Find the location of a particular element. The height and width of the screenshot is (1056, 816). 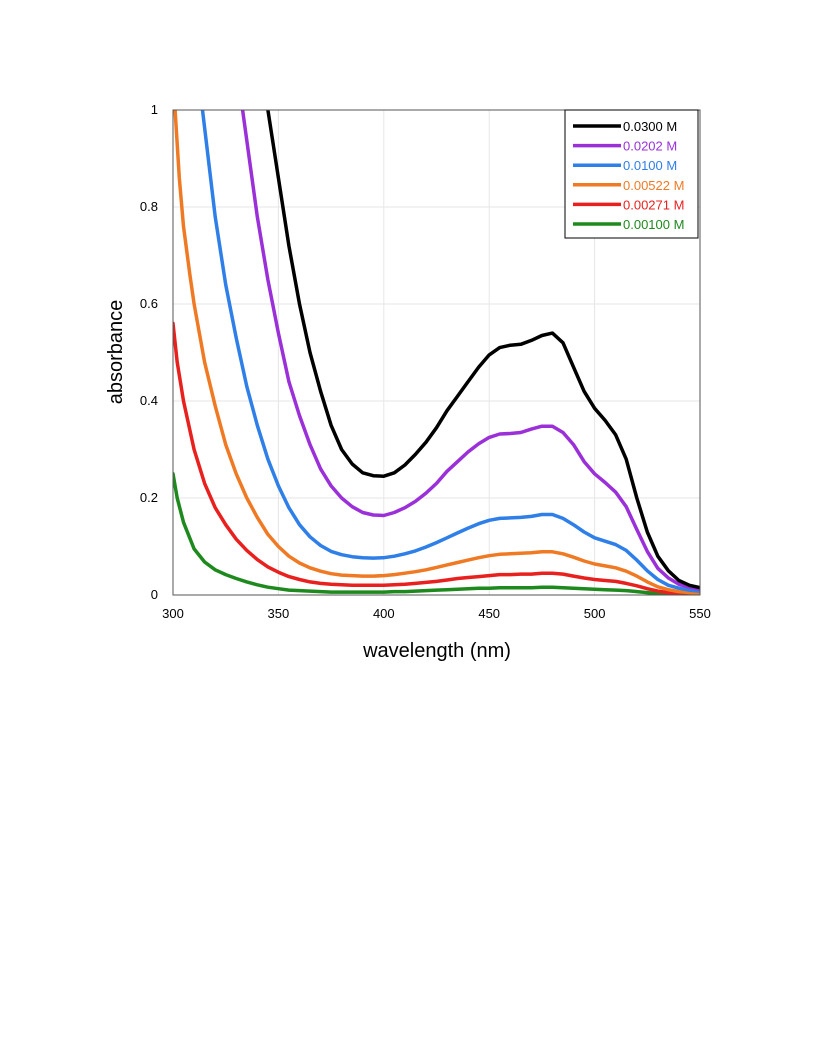

x-tick-label: 300 is located at coordinates (173, 613).